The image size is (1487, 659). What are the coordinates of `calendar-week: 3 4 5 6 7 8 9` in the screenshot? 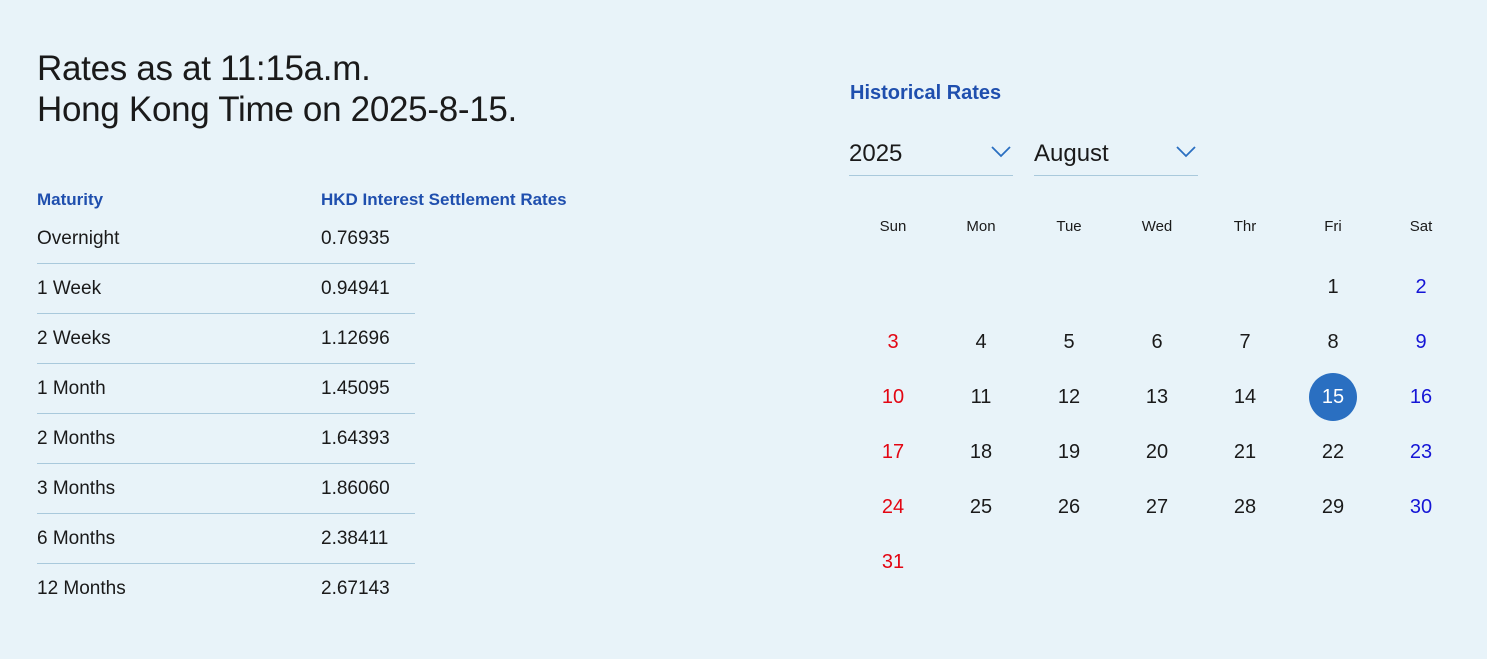 It's located at (1157, 341).